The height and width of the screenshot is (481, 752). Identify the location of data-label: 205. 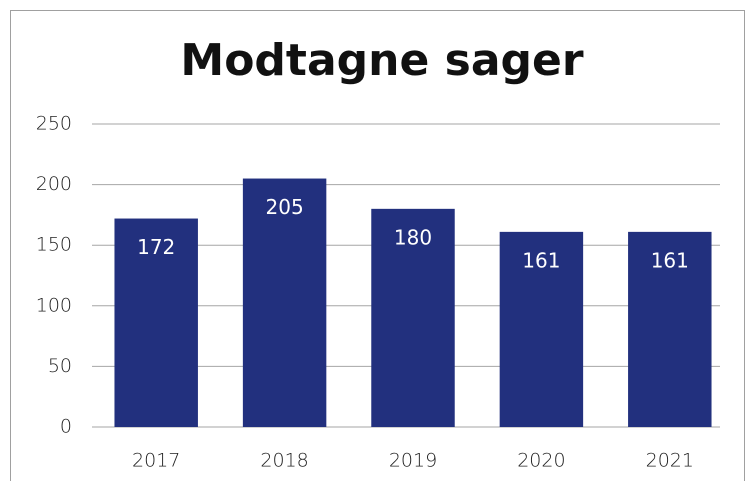
(285, 207).